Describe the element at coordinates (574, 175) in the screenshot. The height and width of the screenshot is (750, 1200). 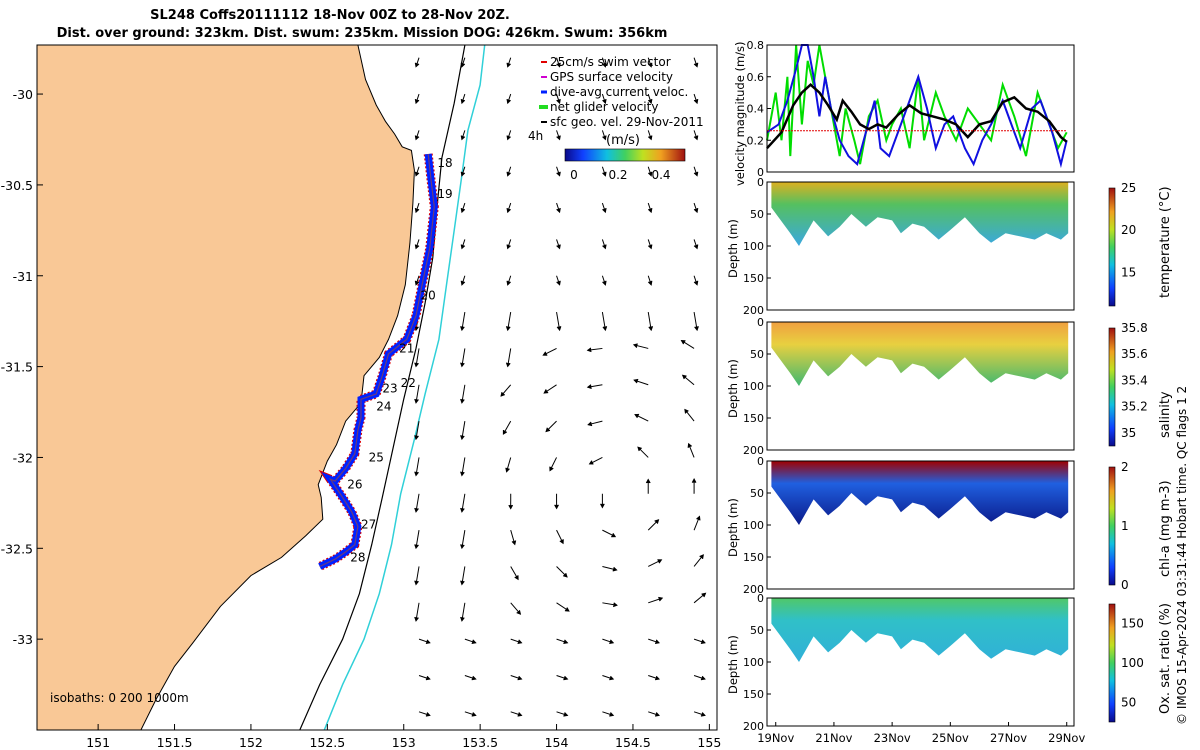
I see `map-colorbar-tick: 0` at that location.